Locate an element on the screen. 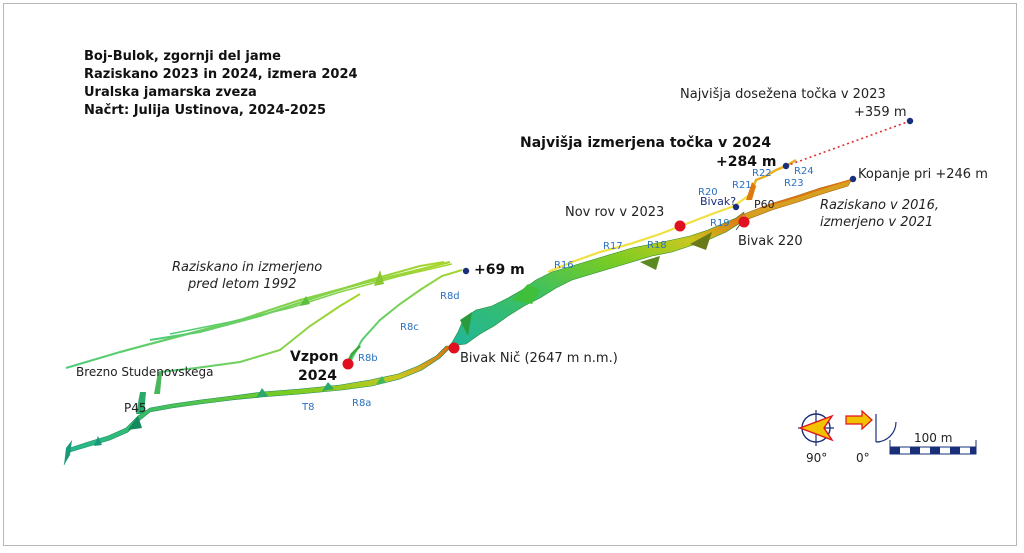 The image size is (1024, 553). vzpon-line1: Vzpon is located at coordinates (314, 357).